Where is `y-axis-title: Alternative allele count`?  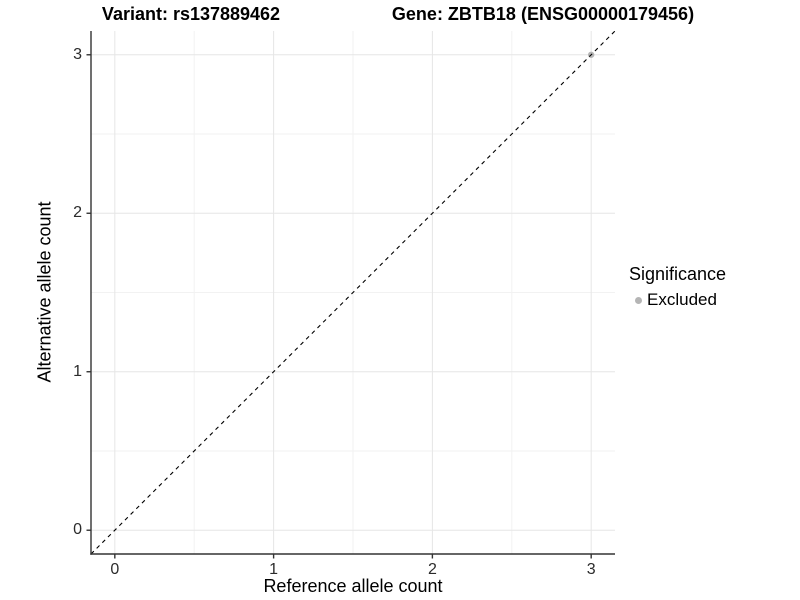 y-axis-title: Alternative allele count is located at coordinates (44, 292).